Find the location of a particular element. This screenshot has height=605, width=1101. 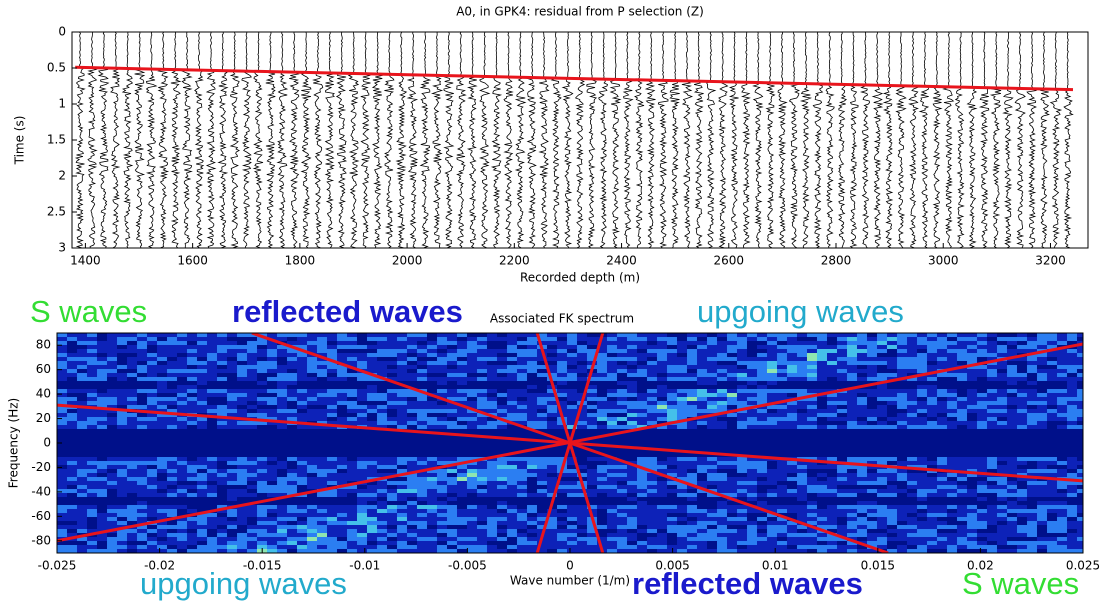

x-tick-label: 2200 is located at coordinates (514, 261).